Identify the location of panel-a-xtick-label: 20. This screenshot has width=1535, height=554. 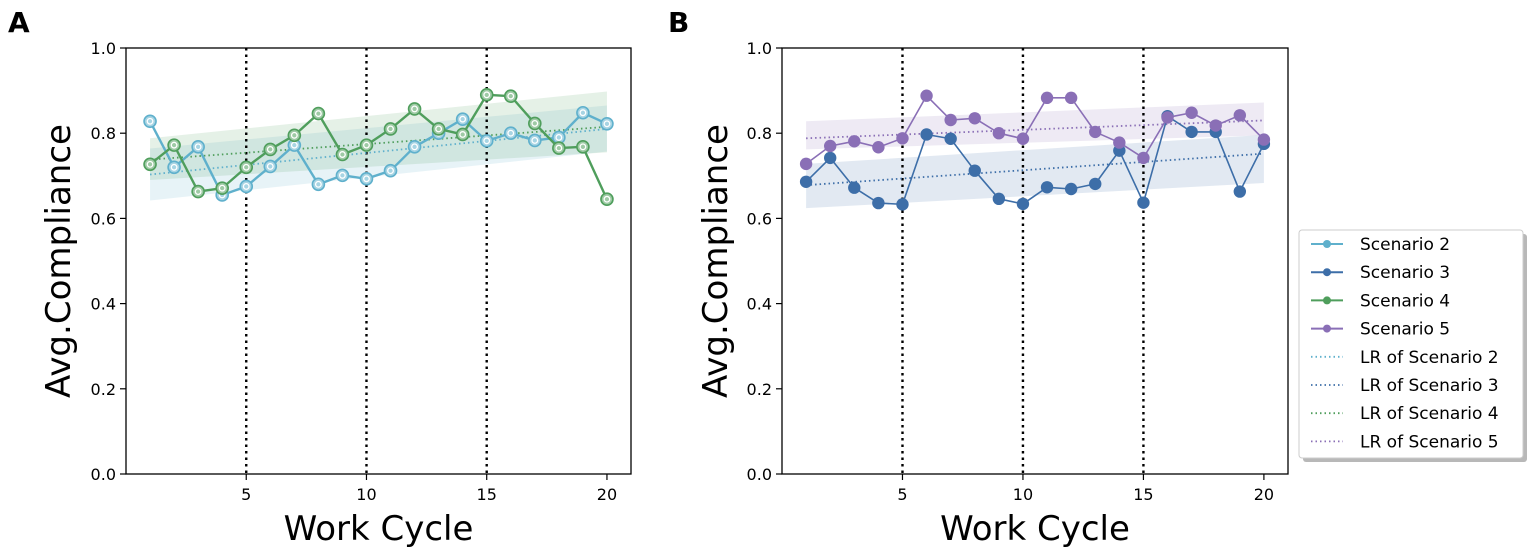
(607, 494).